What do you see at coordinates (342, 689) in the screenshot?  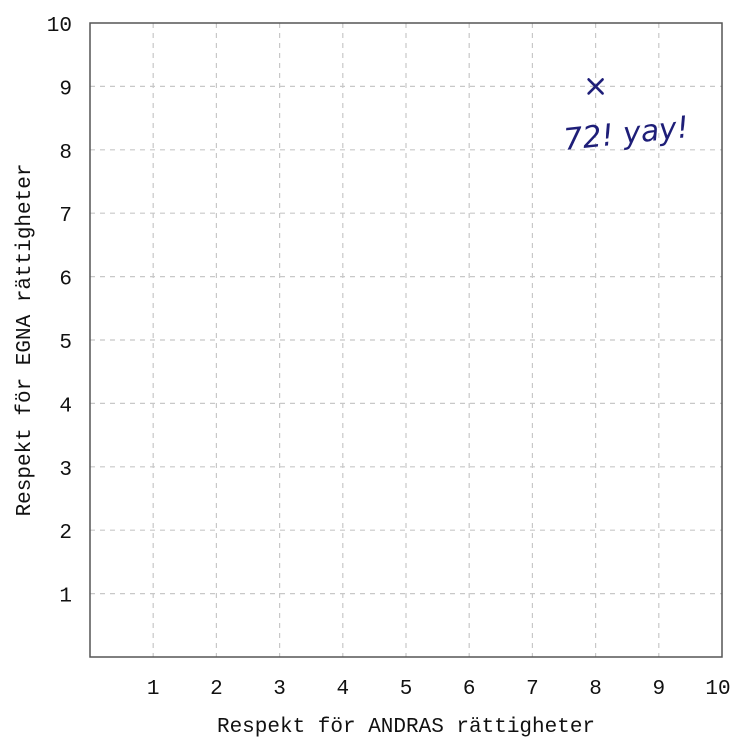 I see `x-tick-label: 4` at bounding box center [342, 689].